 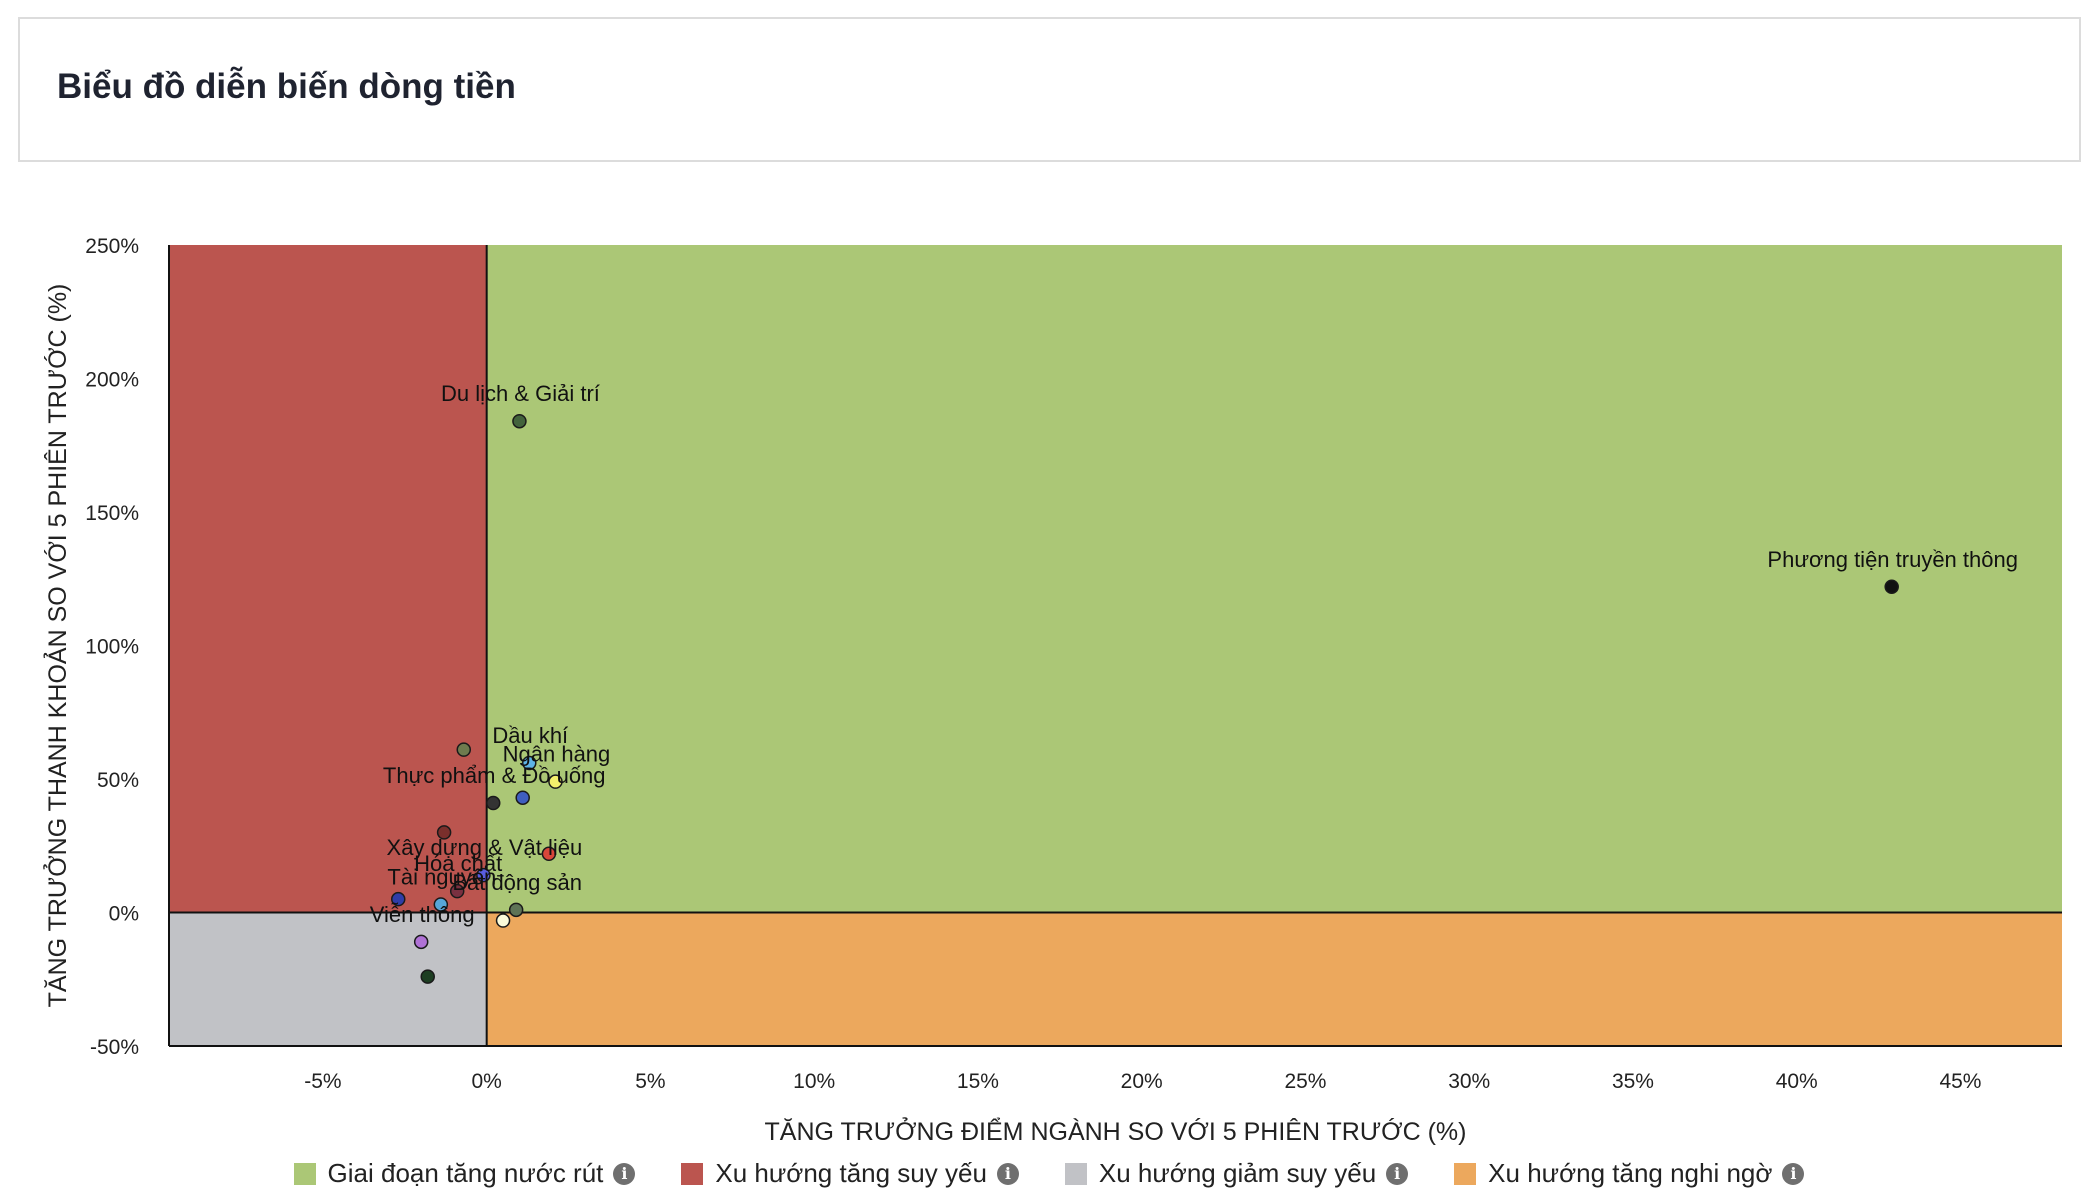 What do you see at coordinates (286, 86) in the screenshot?
I see `page-title: Biểu đồ diễn biến dòng tiền` at bounding box center [286, 86].